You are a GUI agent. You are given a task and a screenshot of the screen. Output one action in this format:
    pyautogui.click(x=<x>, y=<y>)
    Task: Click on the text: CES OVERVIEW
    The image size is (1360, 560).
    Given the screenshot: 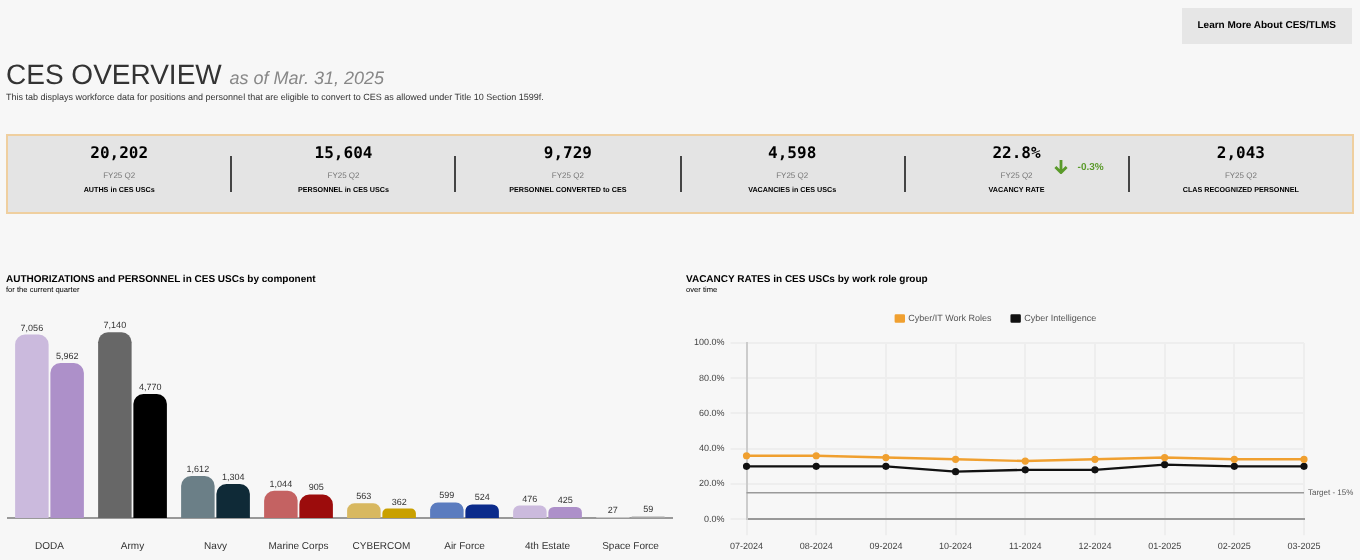 What is the action you would take?
    pyautogui.click(x=114, y=74)
    